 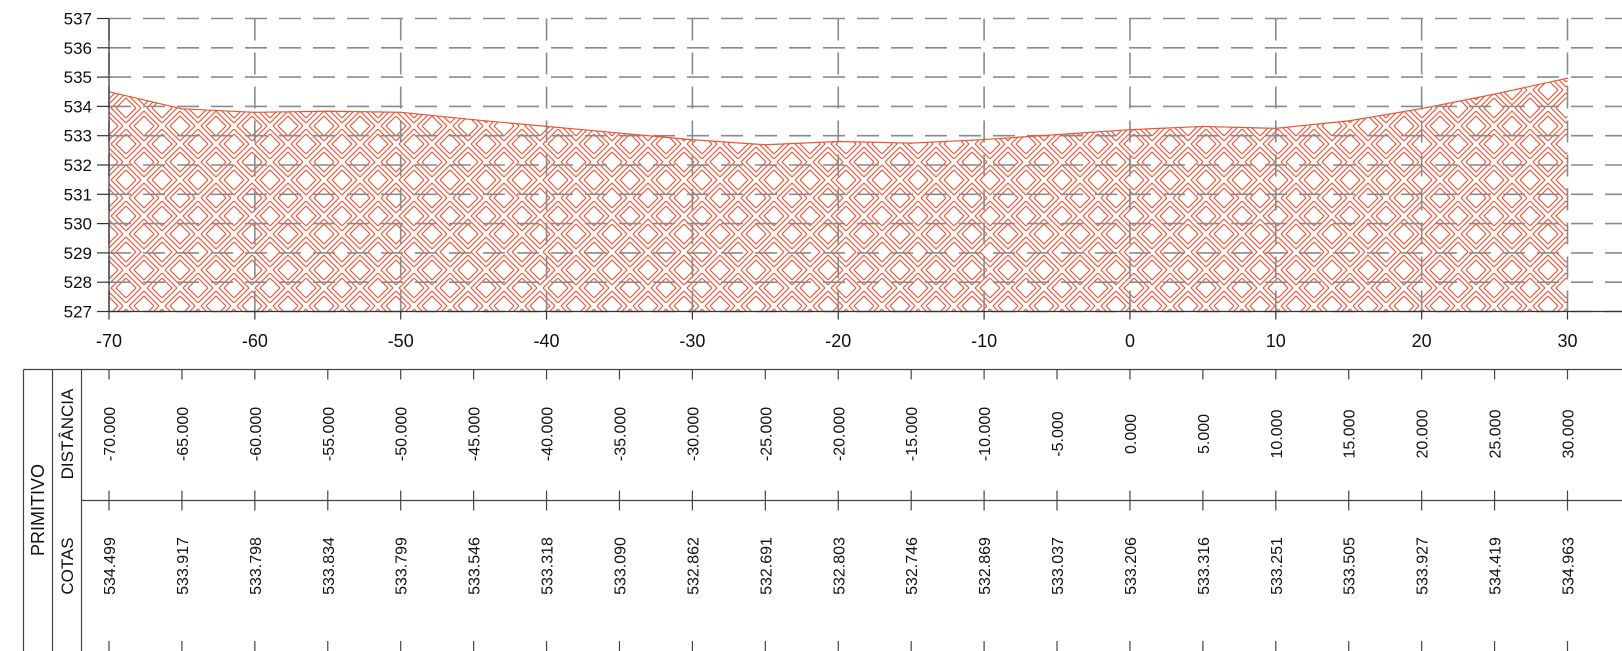 I want to click on table-cell: 15.000, so click(x=1350, y=433).